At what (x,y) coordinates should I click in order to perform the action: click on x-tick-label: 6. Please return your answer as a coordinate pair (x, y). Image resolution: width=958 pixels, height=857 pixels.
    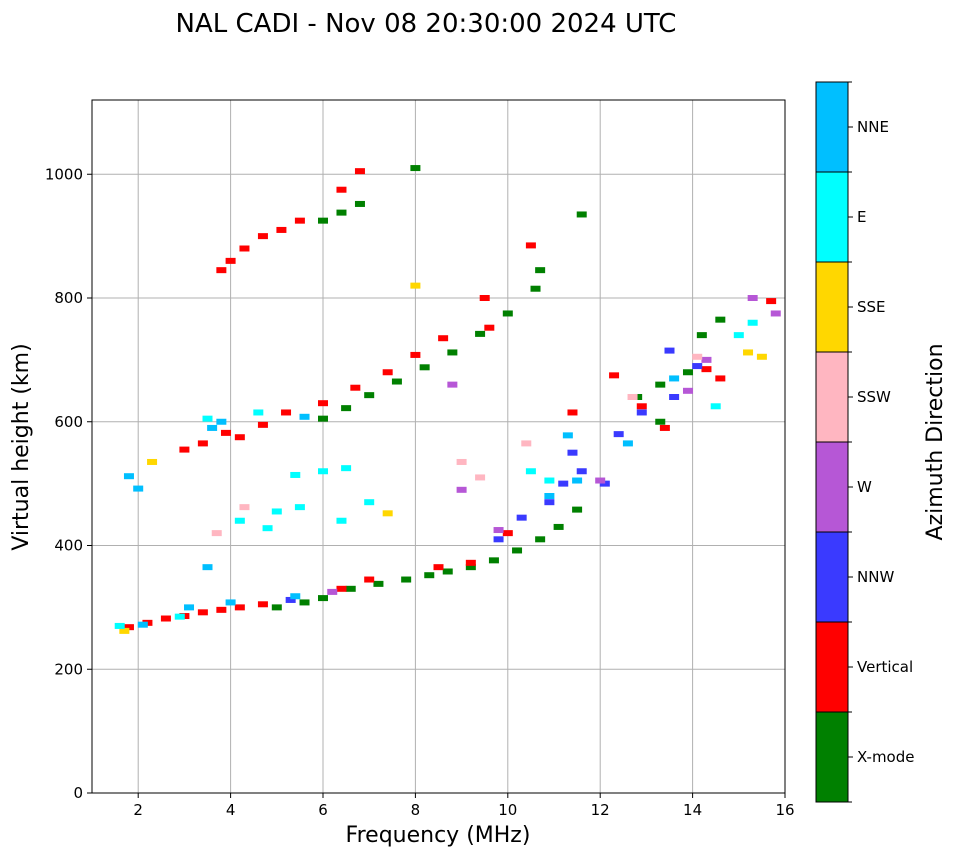
    Looking at the image, I should click on (323, 810).